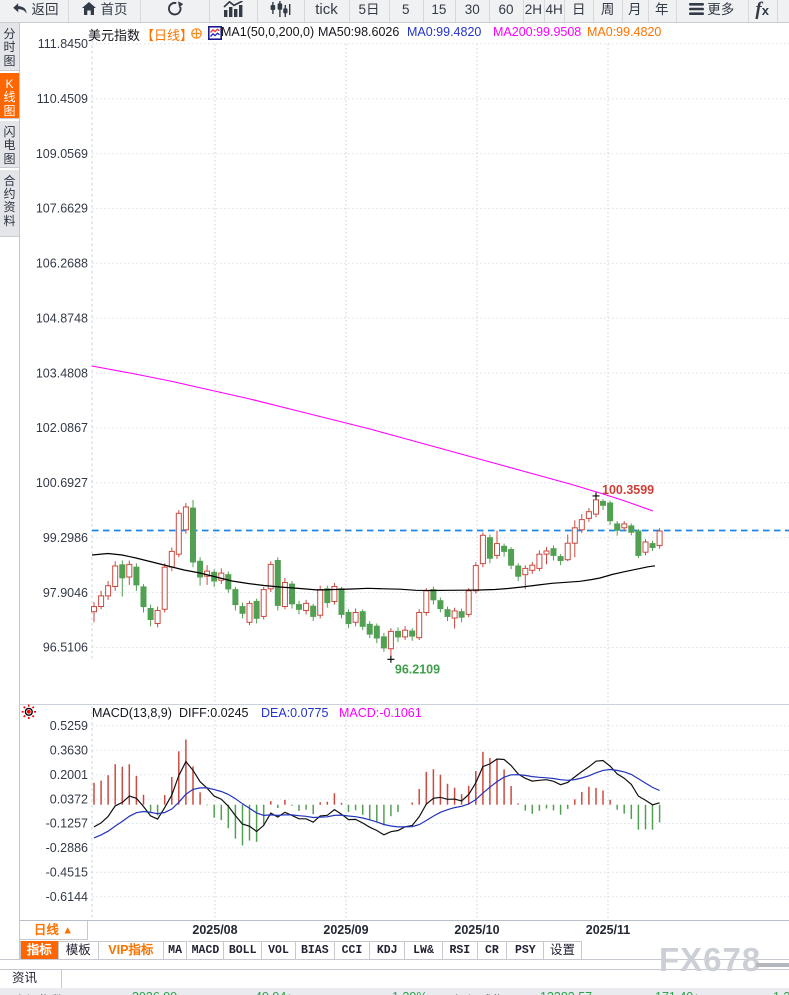 The height and width of the screenshot is (995, 789). Describe the element at coordinates (67, 848) in the screenshot. I see `svg-text: -0.2886` at that location.